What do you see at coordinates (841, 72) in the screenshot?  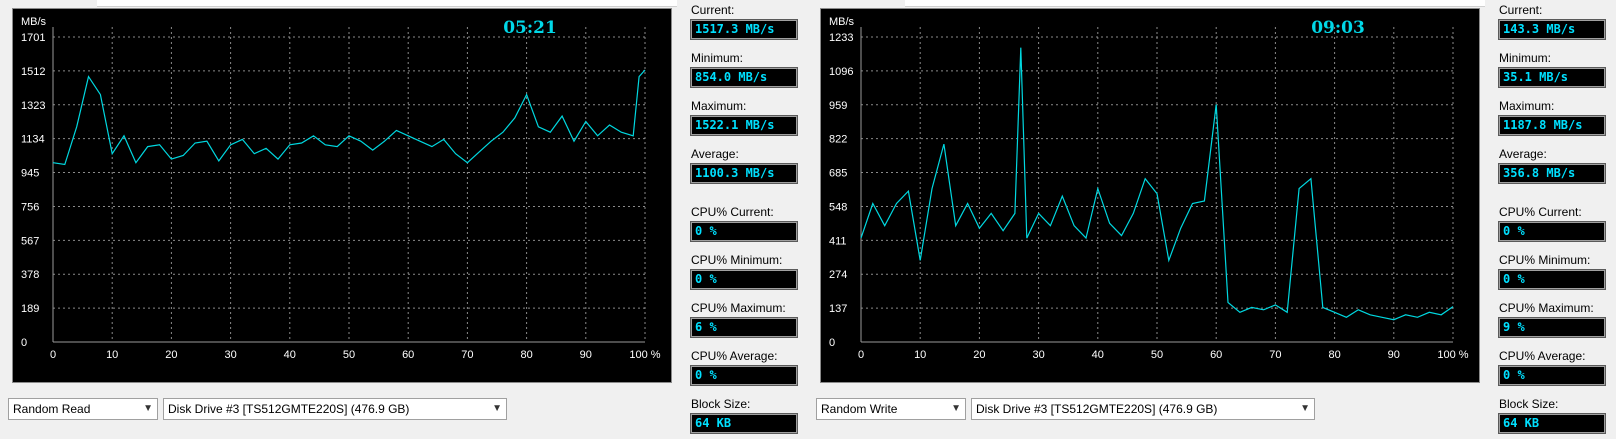 I see `y-tick-label: 1096` at bounding box center [841, 72].